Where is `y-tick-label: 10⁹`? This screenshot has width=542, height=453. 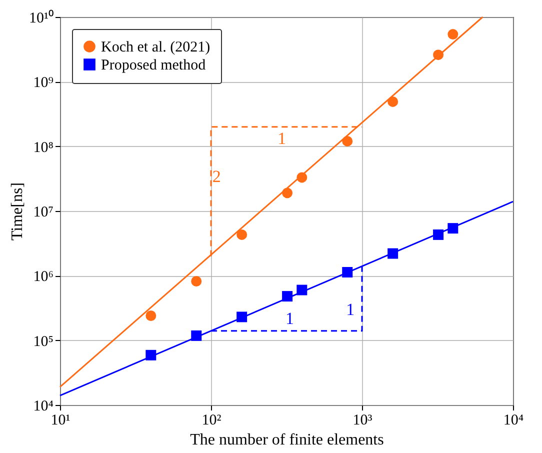 y-tick-label: 10⁹ is located at coordinates (43, 83).